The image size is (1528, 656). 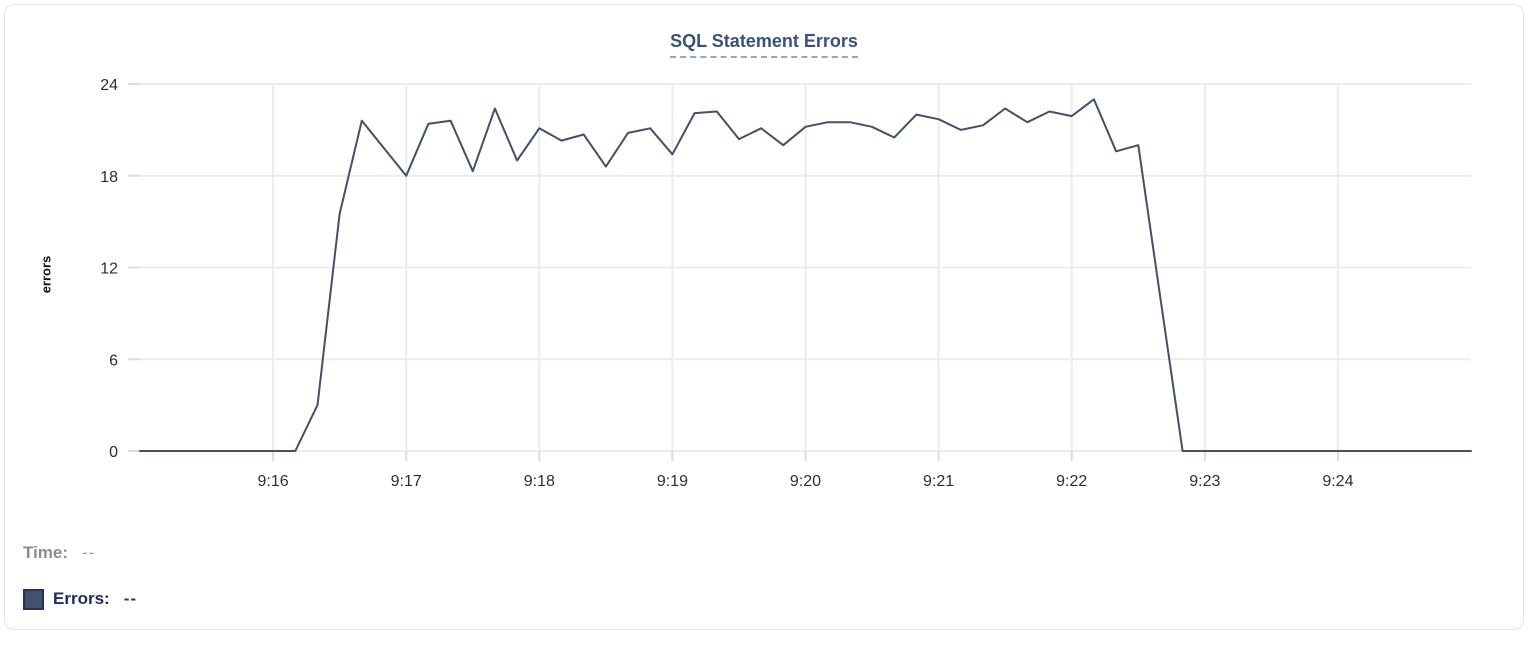 What do you see at coordinates (46, 552) in the screenshot?
I see `legend-time-label: Time:` at bounding box center [46, 552].